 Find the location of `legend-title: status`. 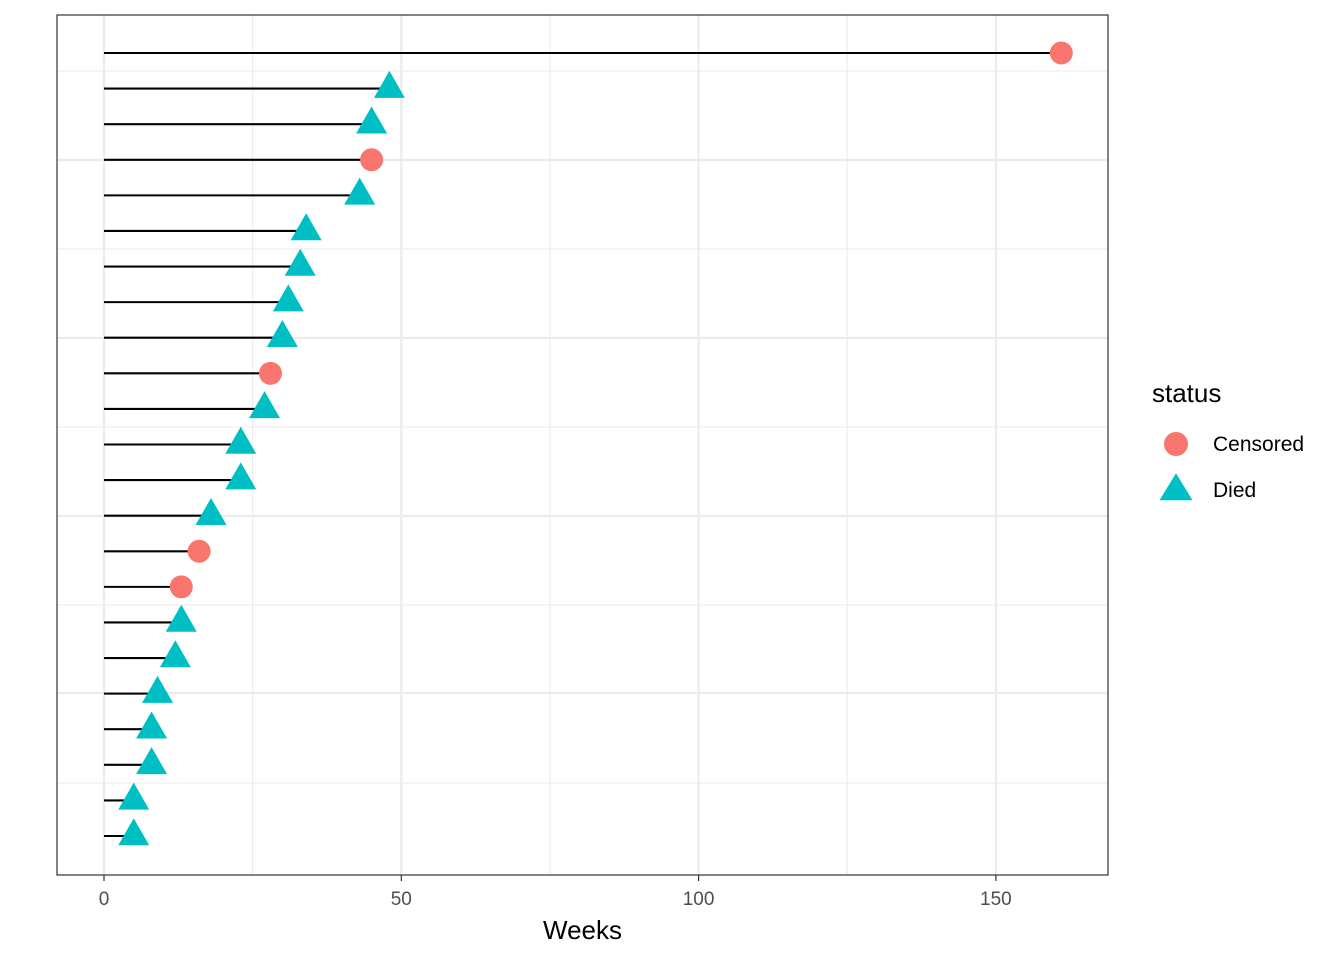

legend-title: status is located at coordinates (1186, 393).